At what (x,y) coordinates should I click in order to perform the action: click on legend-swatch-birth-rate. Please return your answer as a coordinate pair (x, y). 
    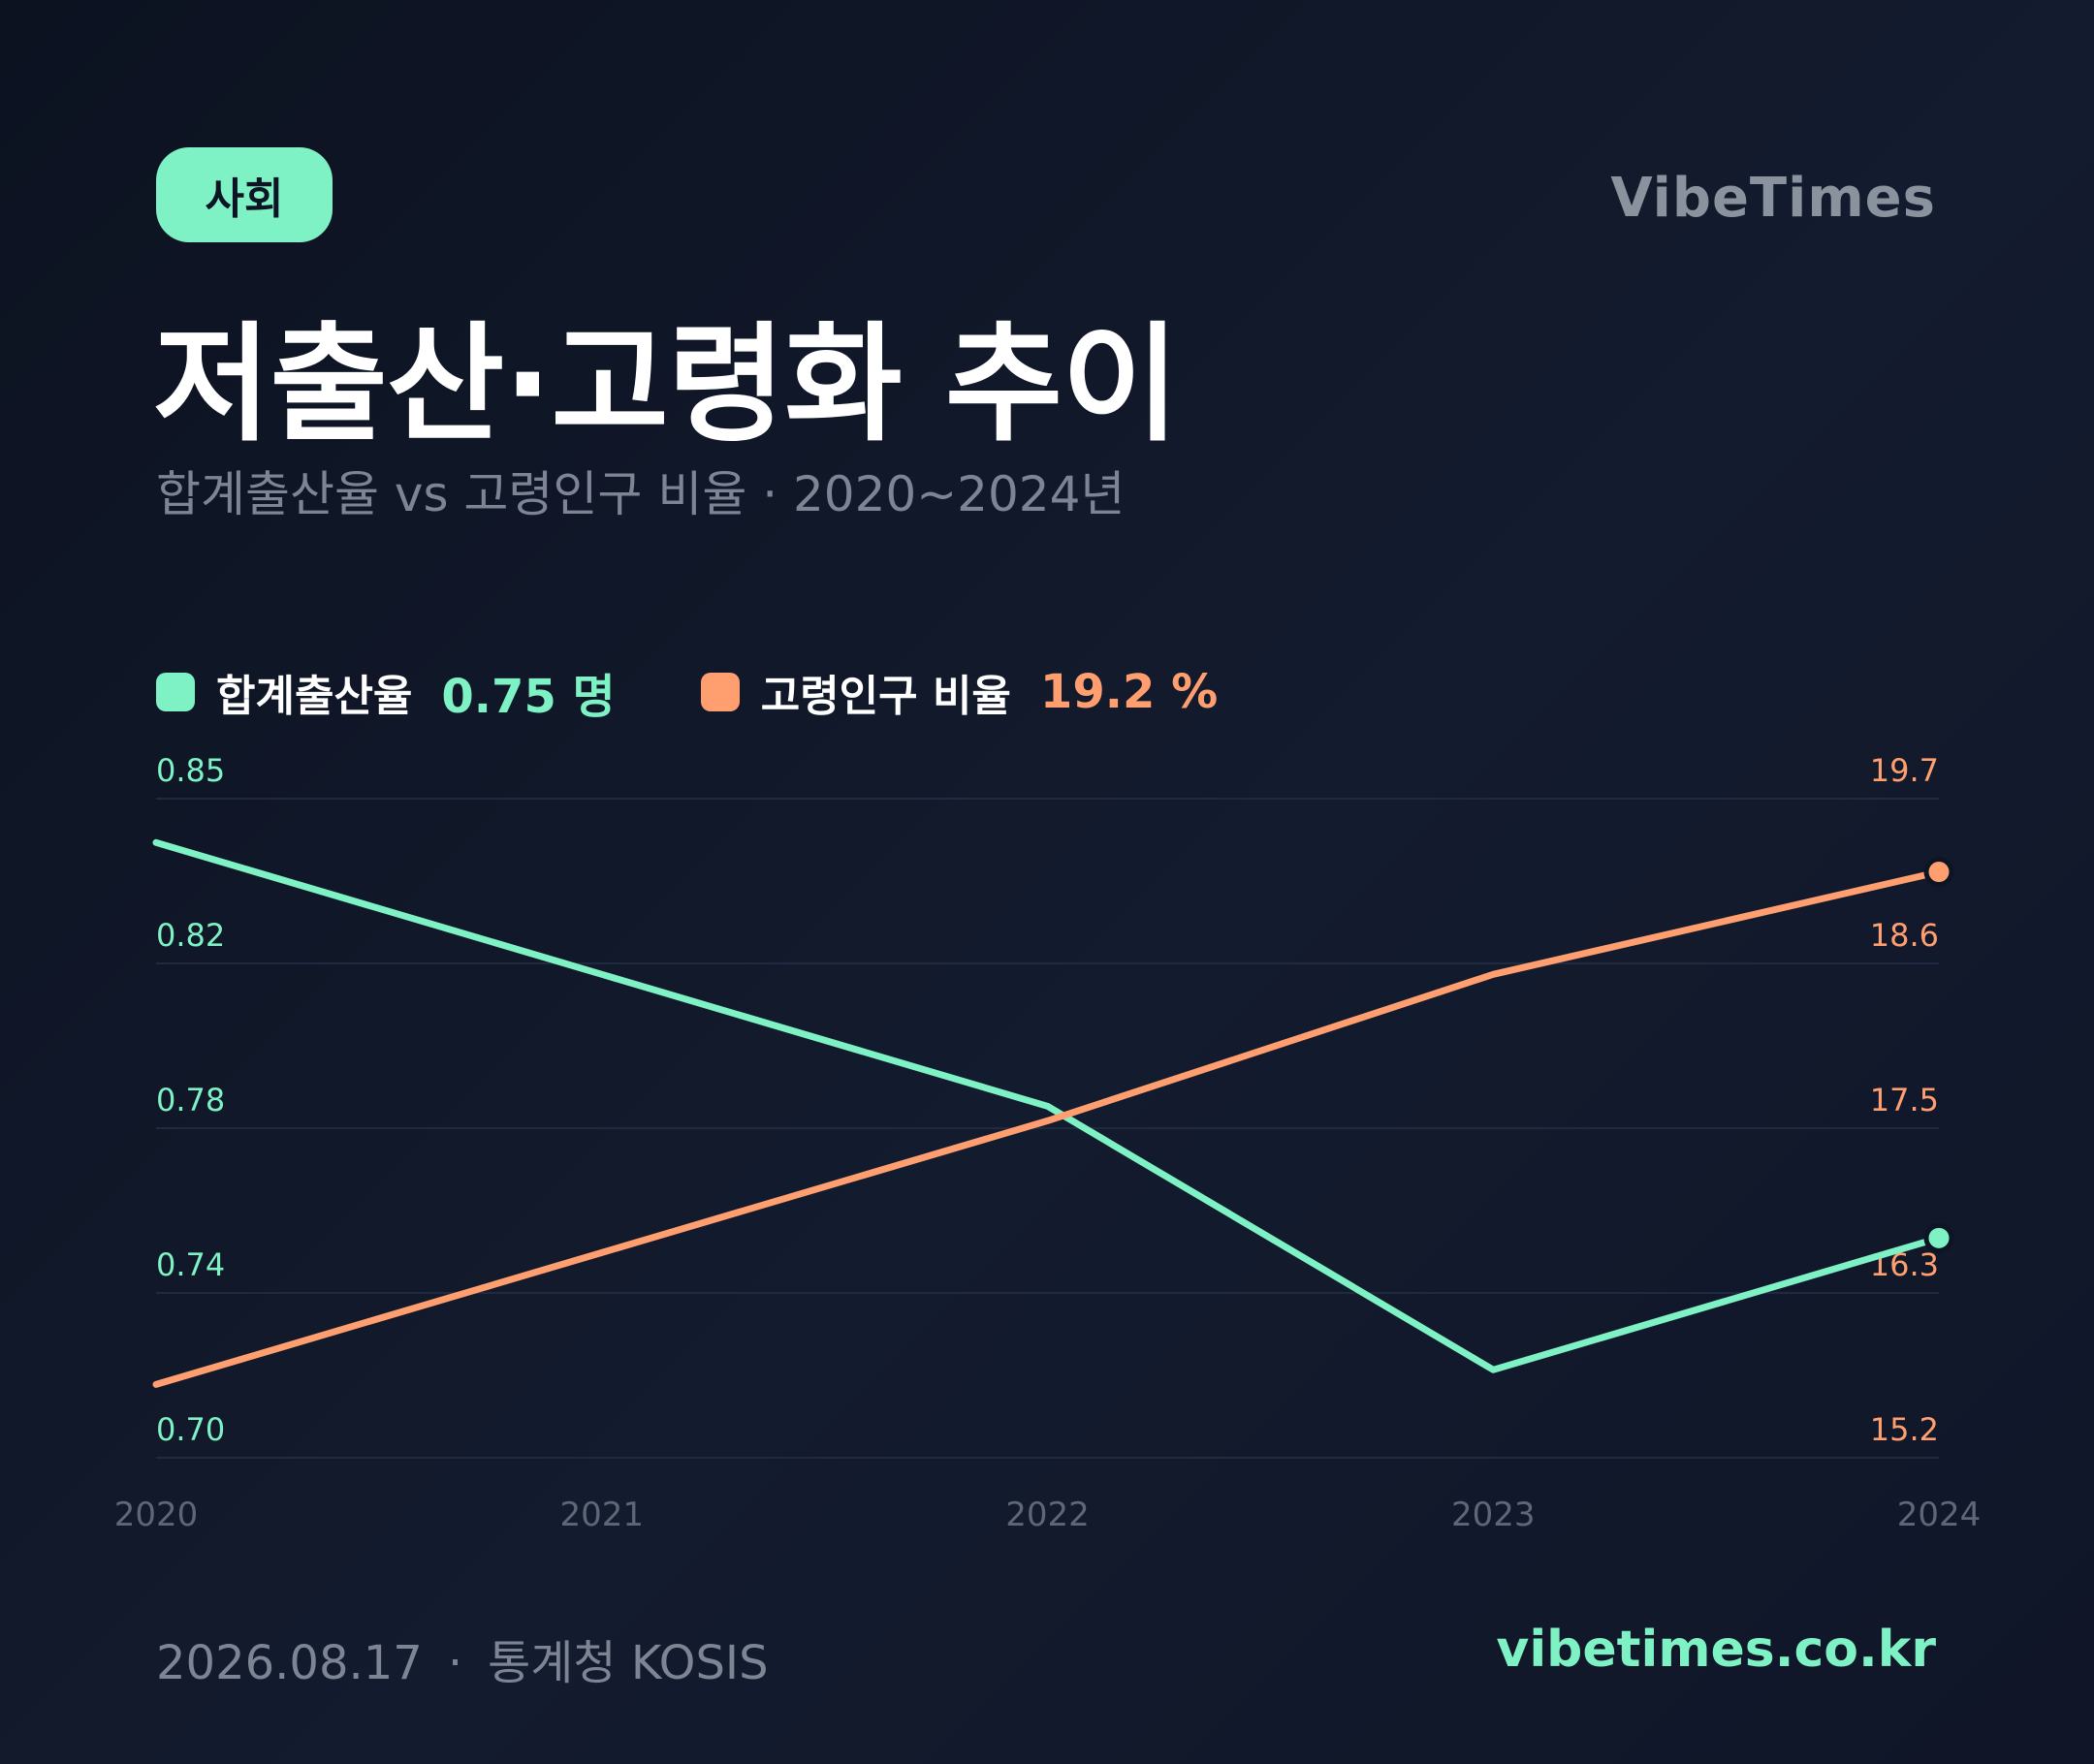
    Looking at the image, I should click on (175, 692).